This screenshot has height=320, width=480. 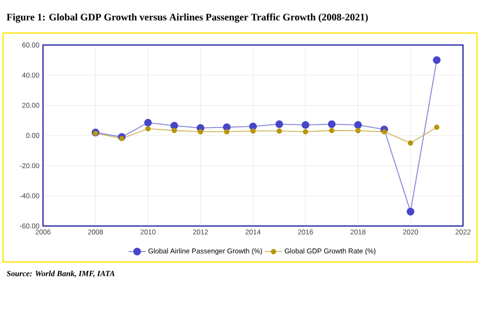 What do you see at coordinates (60, 274) in the screenshot?
I see `source-note: Source: World Bank, IMF, IATA` at bounding box center [60, 274].